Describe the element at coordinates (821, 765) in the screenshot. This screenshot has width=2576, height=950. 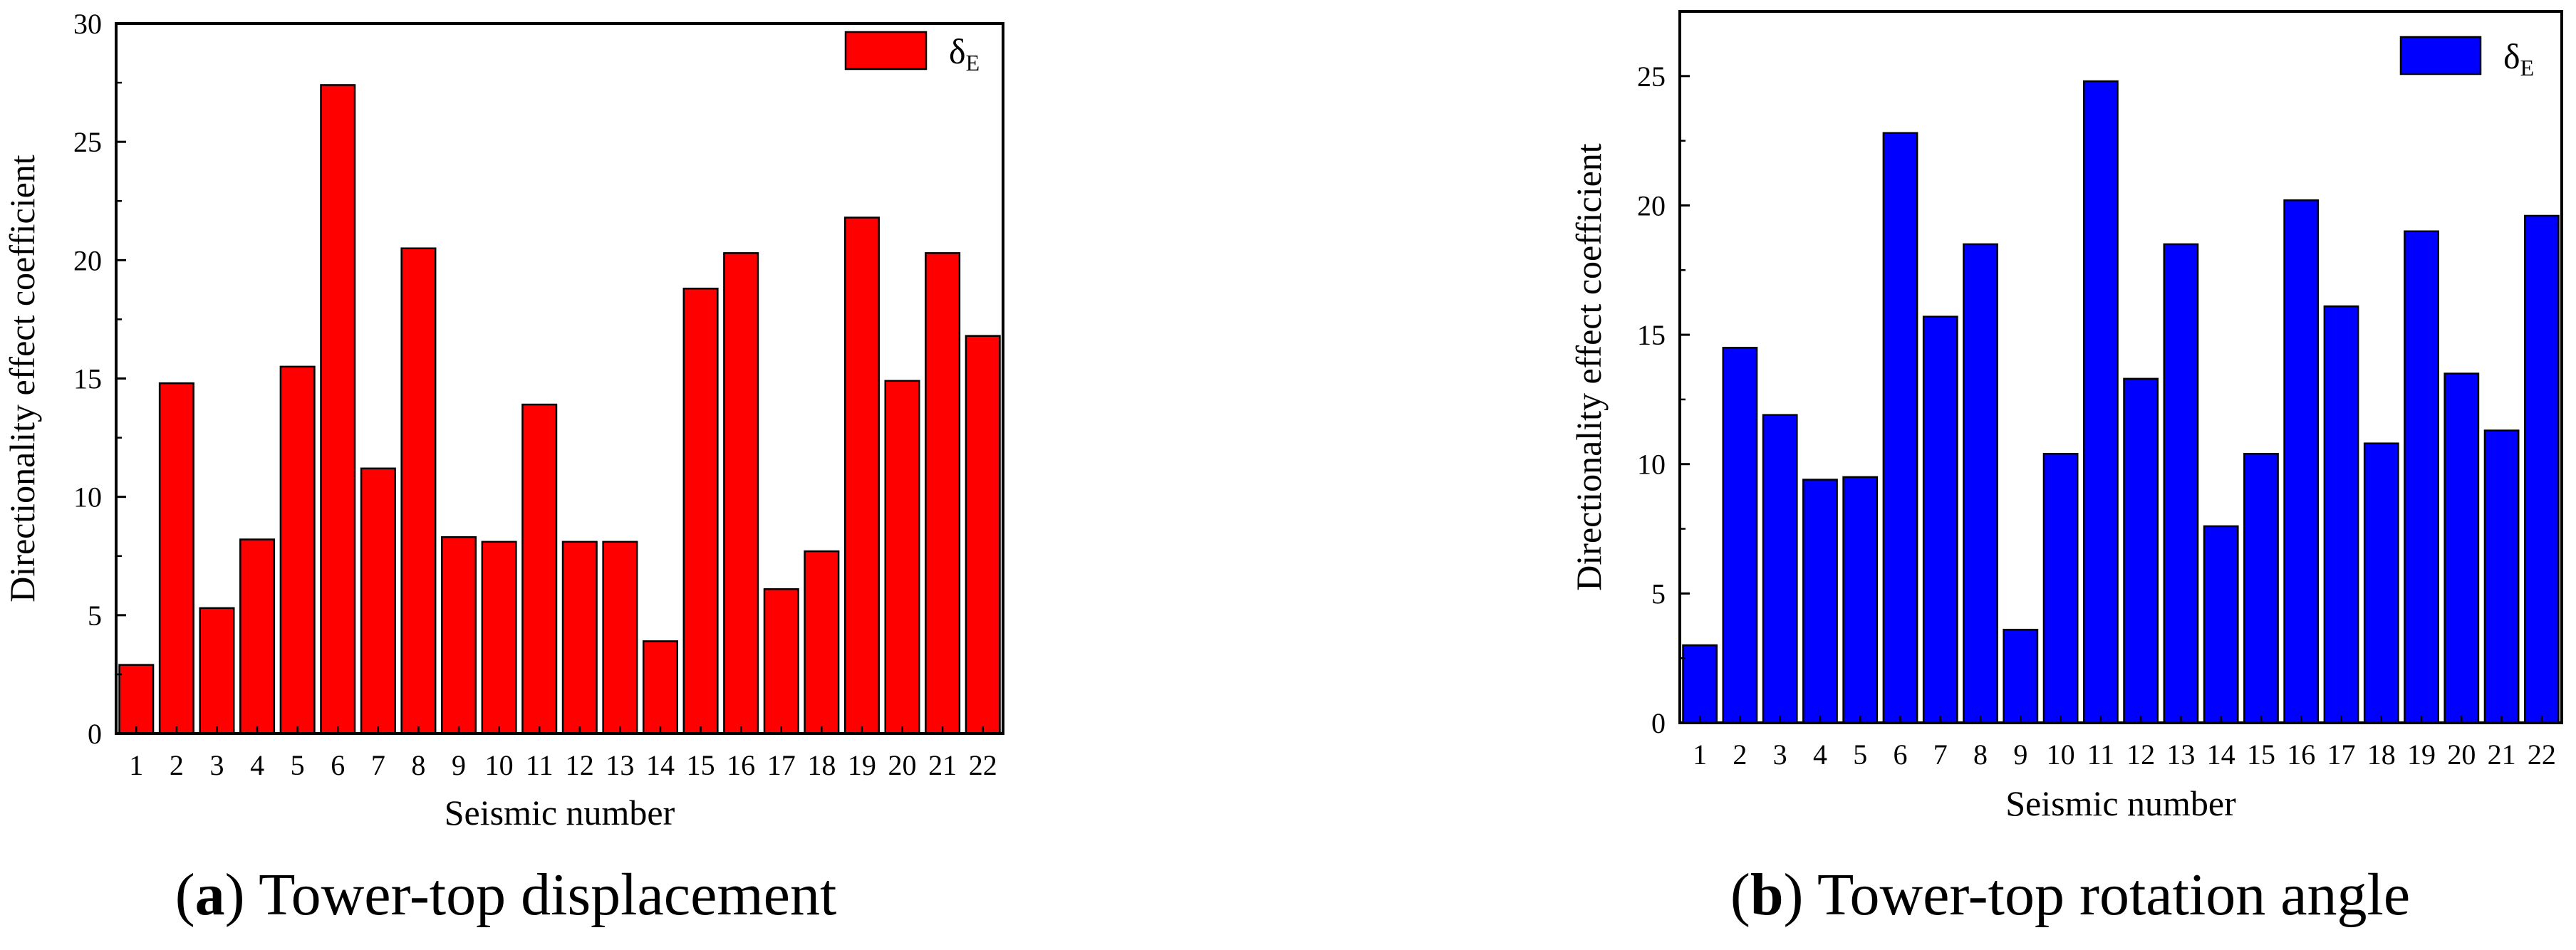
I see `x-tick-label: 18` at that location.